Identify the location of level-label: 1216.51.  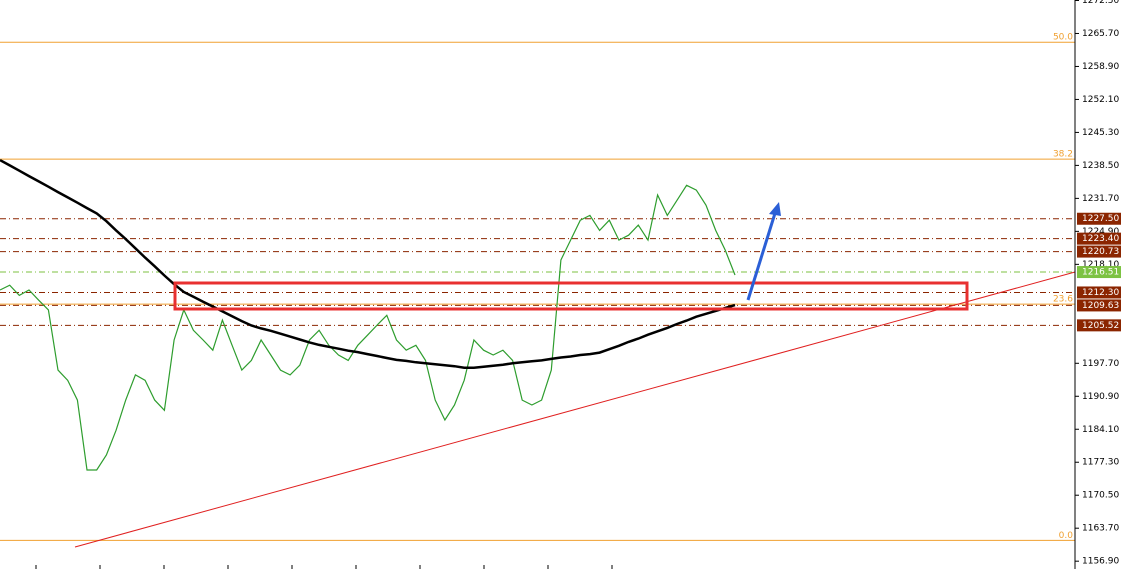
(1100, 273).